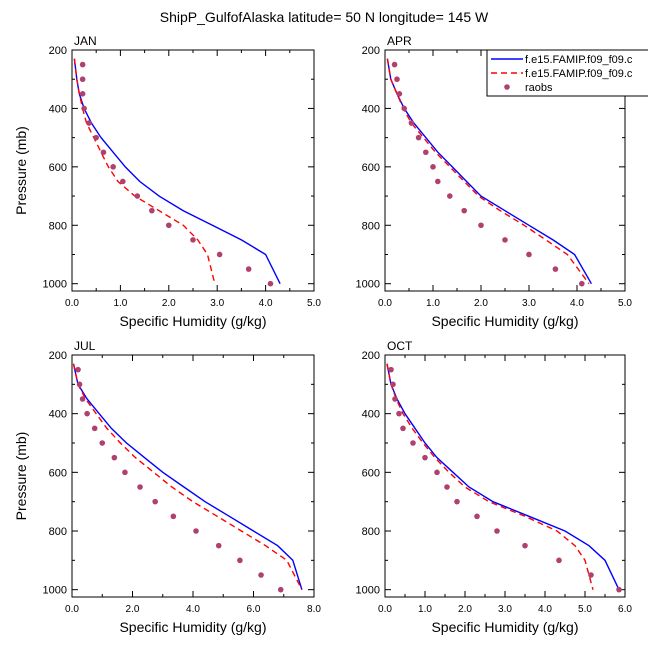 The width and height of the screenshot is (648, 648). I want to click on x-tick-label: 1.0, so click(425, 609).